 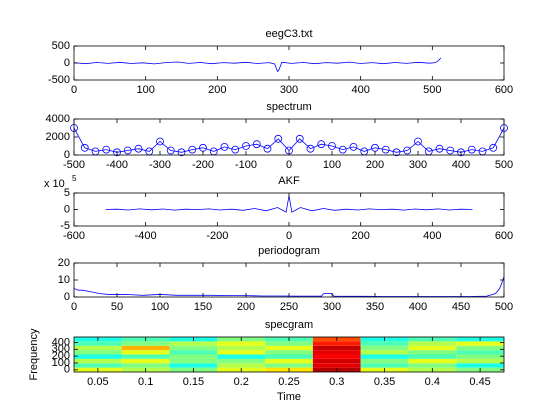 What do you see at coordinates (117, 307) in the screenshot?
I see `x-tick-label: 50` at bounding box center [117, 307].